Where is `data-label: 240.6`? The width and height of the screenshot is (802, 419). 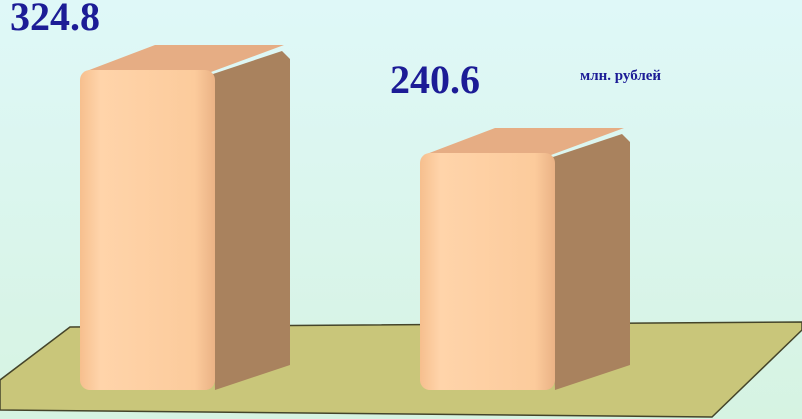 data-label: 240.6 is located at coordinates (435, 79).